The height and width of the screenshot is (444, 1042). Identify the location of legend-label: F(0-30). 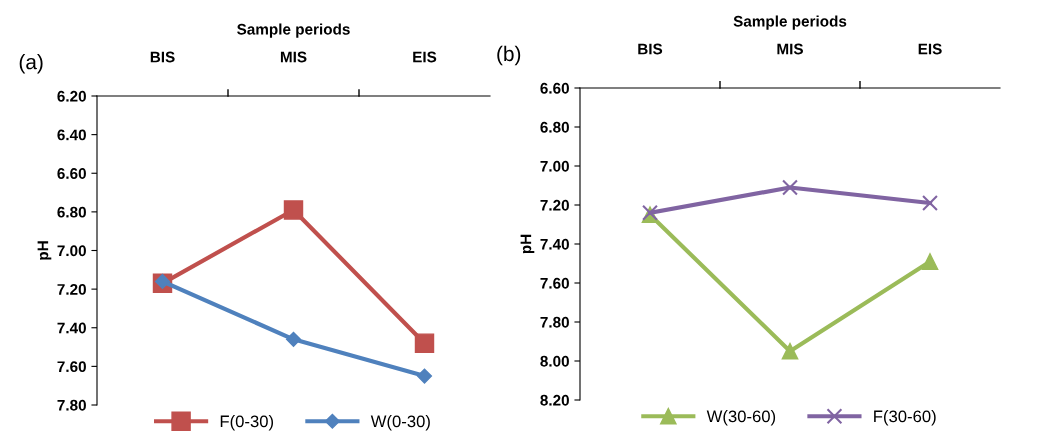
(247, 423).